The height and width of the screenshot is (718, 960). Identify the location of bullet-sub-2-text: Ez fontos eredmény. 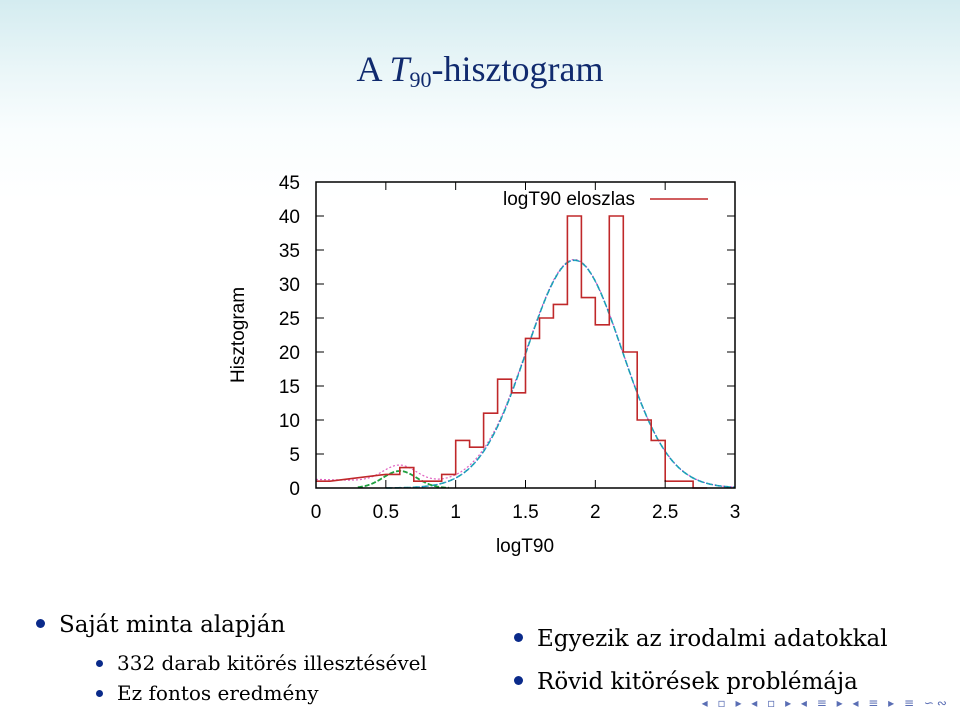
(218, 693).